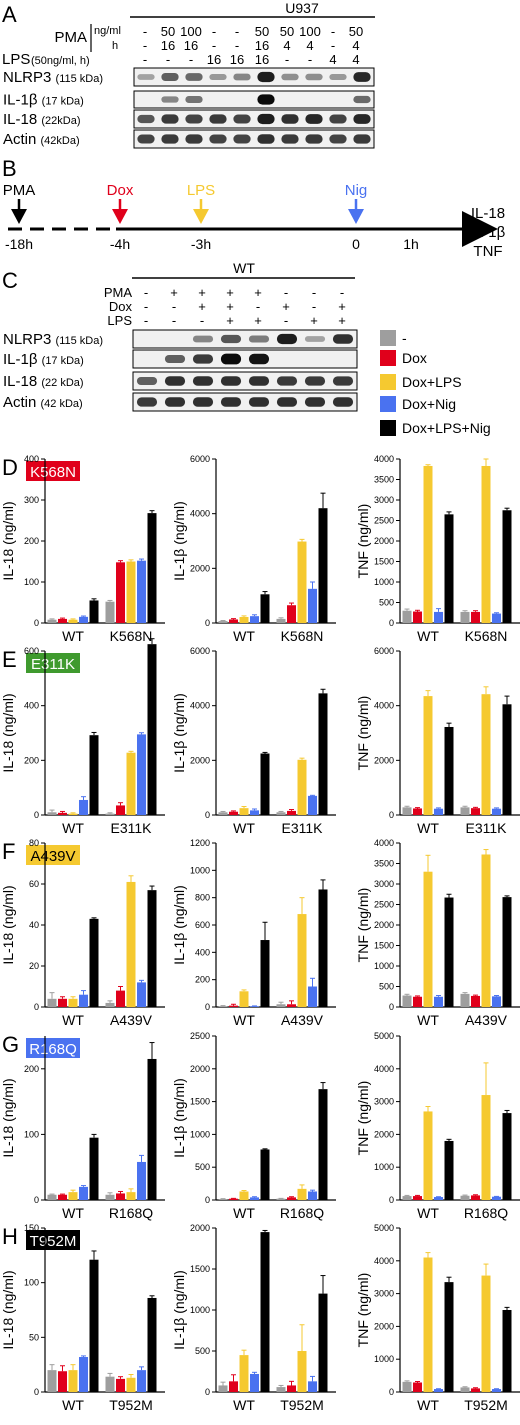 The height and width of the screenshot is (1425, 520). I want to click on mutant-tag-box, so click(53, 1240).